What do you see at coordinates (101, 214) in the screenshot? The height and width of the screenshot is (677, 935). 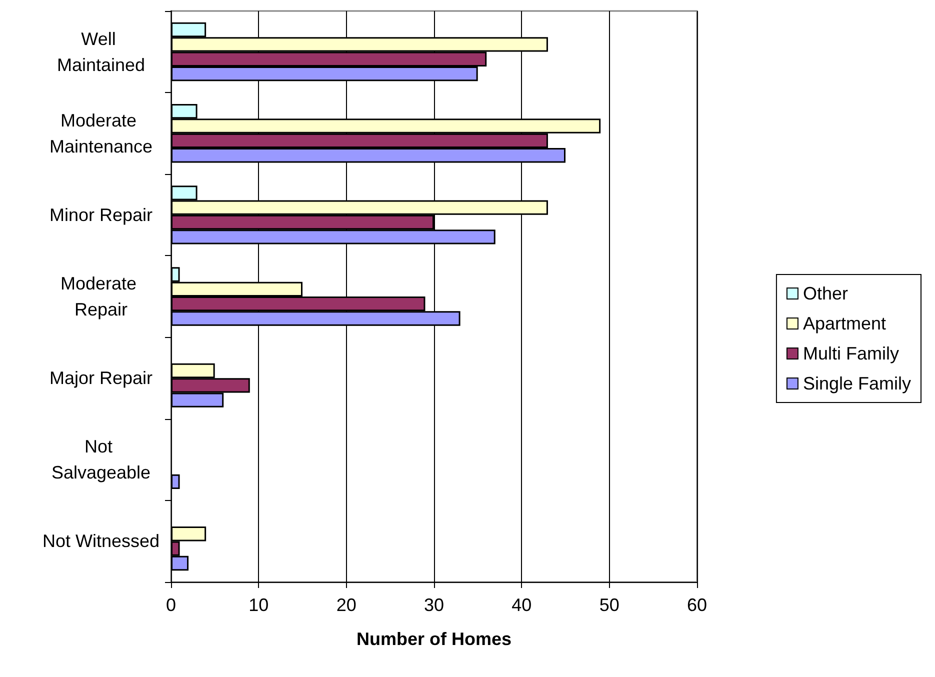 I see `y-tick-label: Minor Repair` at bounding box center [101, 214].